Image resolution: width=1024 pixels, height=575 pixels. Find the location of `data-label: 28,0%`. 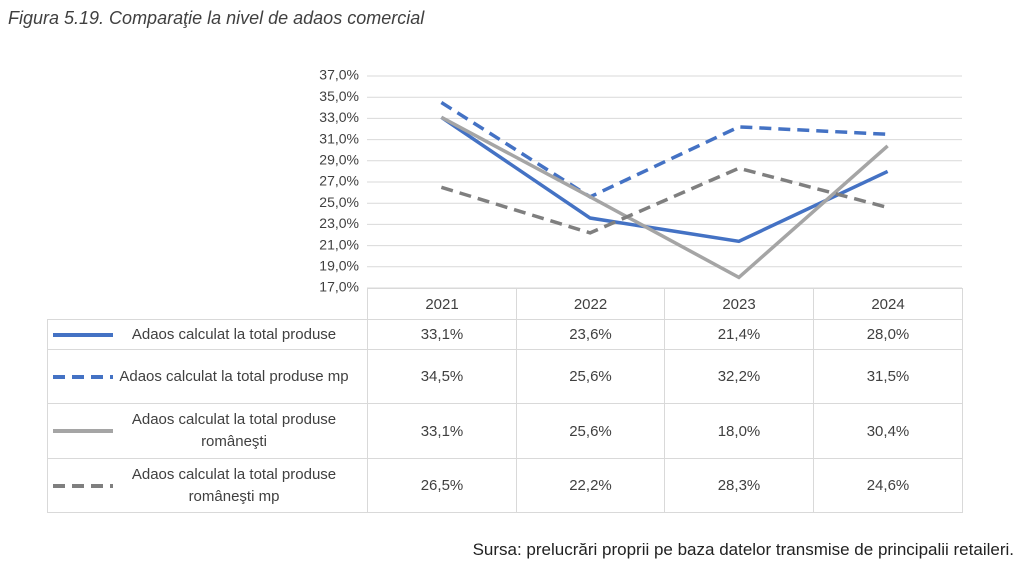

data-label: 28,0% is located at coordinates (888, 334).